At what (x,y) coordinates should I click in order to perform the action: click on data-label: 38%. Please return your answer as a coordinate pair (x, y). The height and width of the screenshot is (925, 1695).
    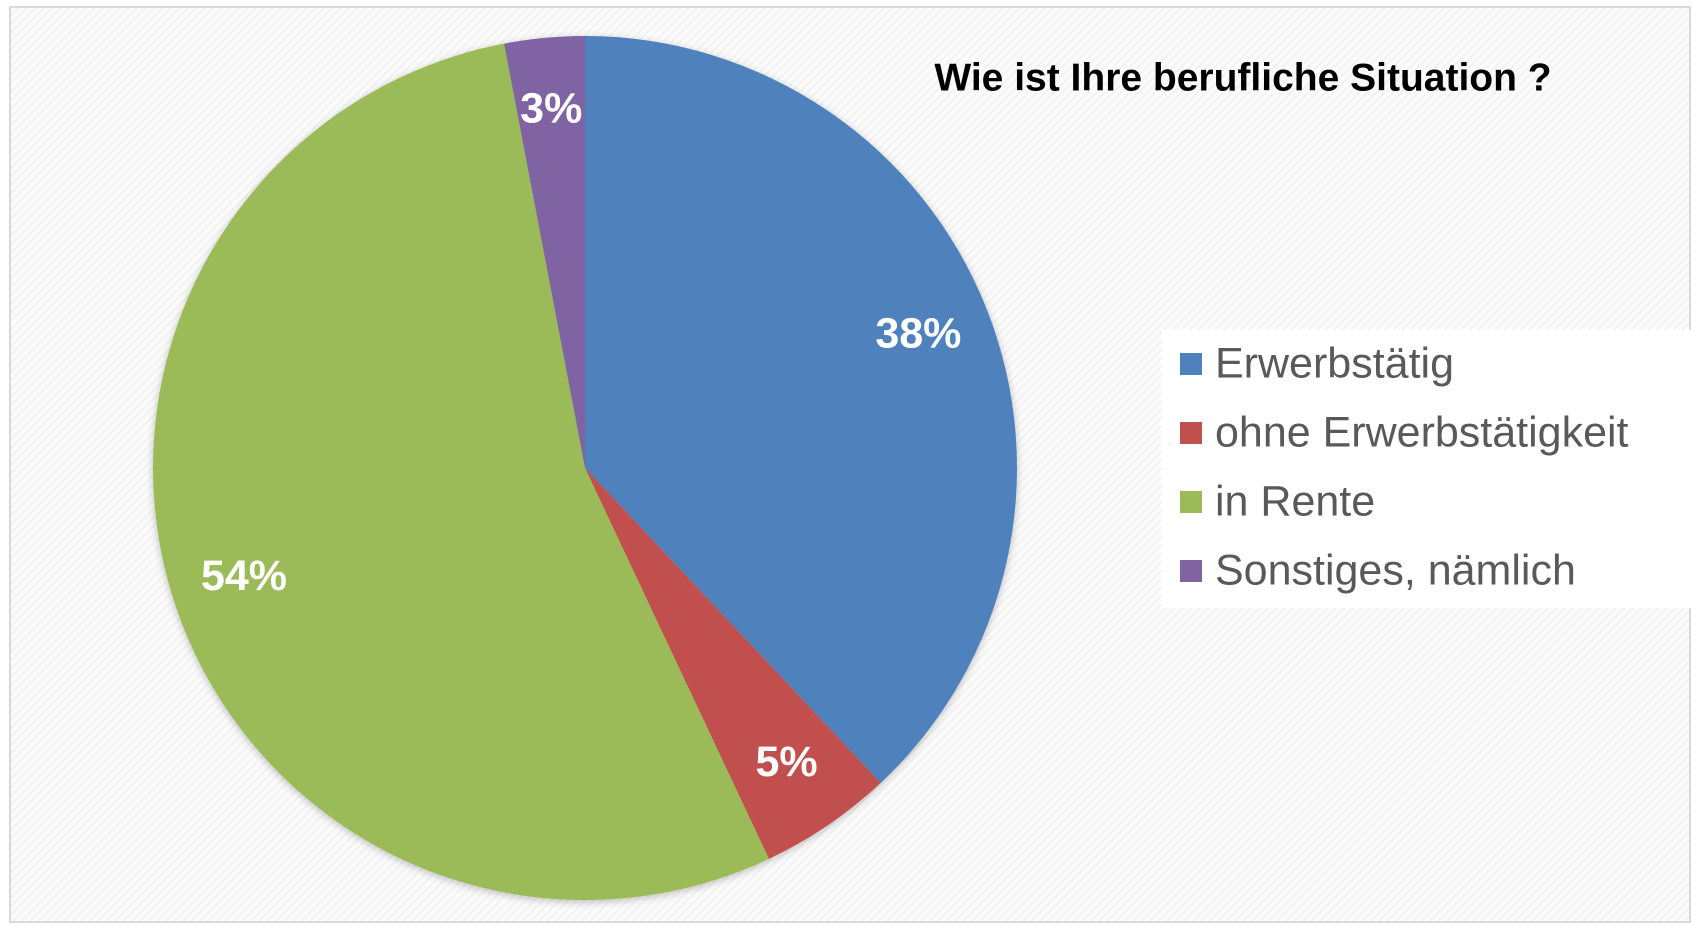
    Looking at the image, I should click on (918, 333).